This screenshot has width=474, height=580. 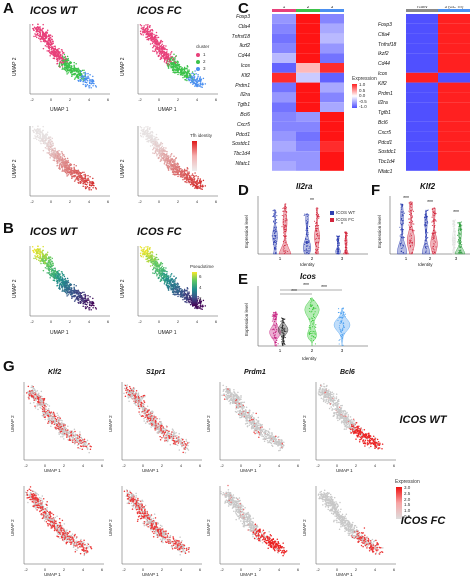 I want to click on g-tick: 0.5, so click(x=407, y=516).